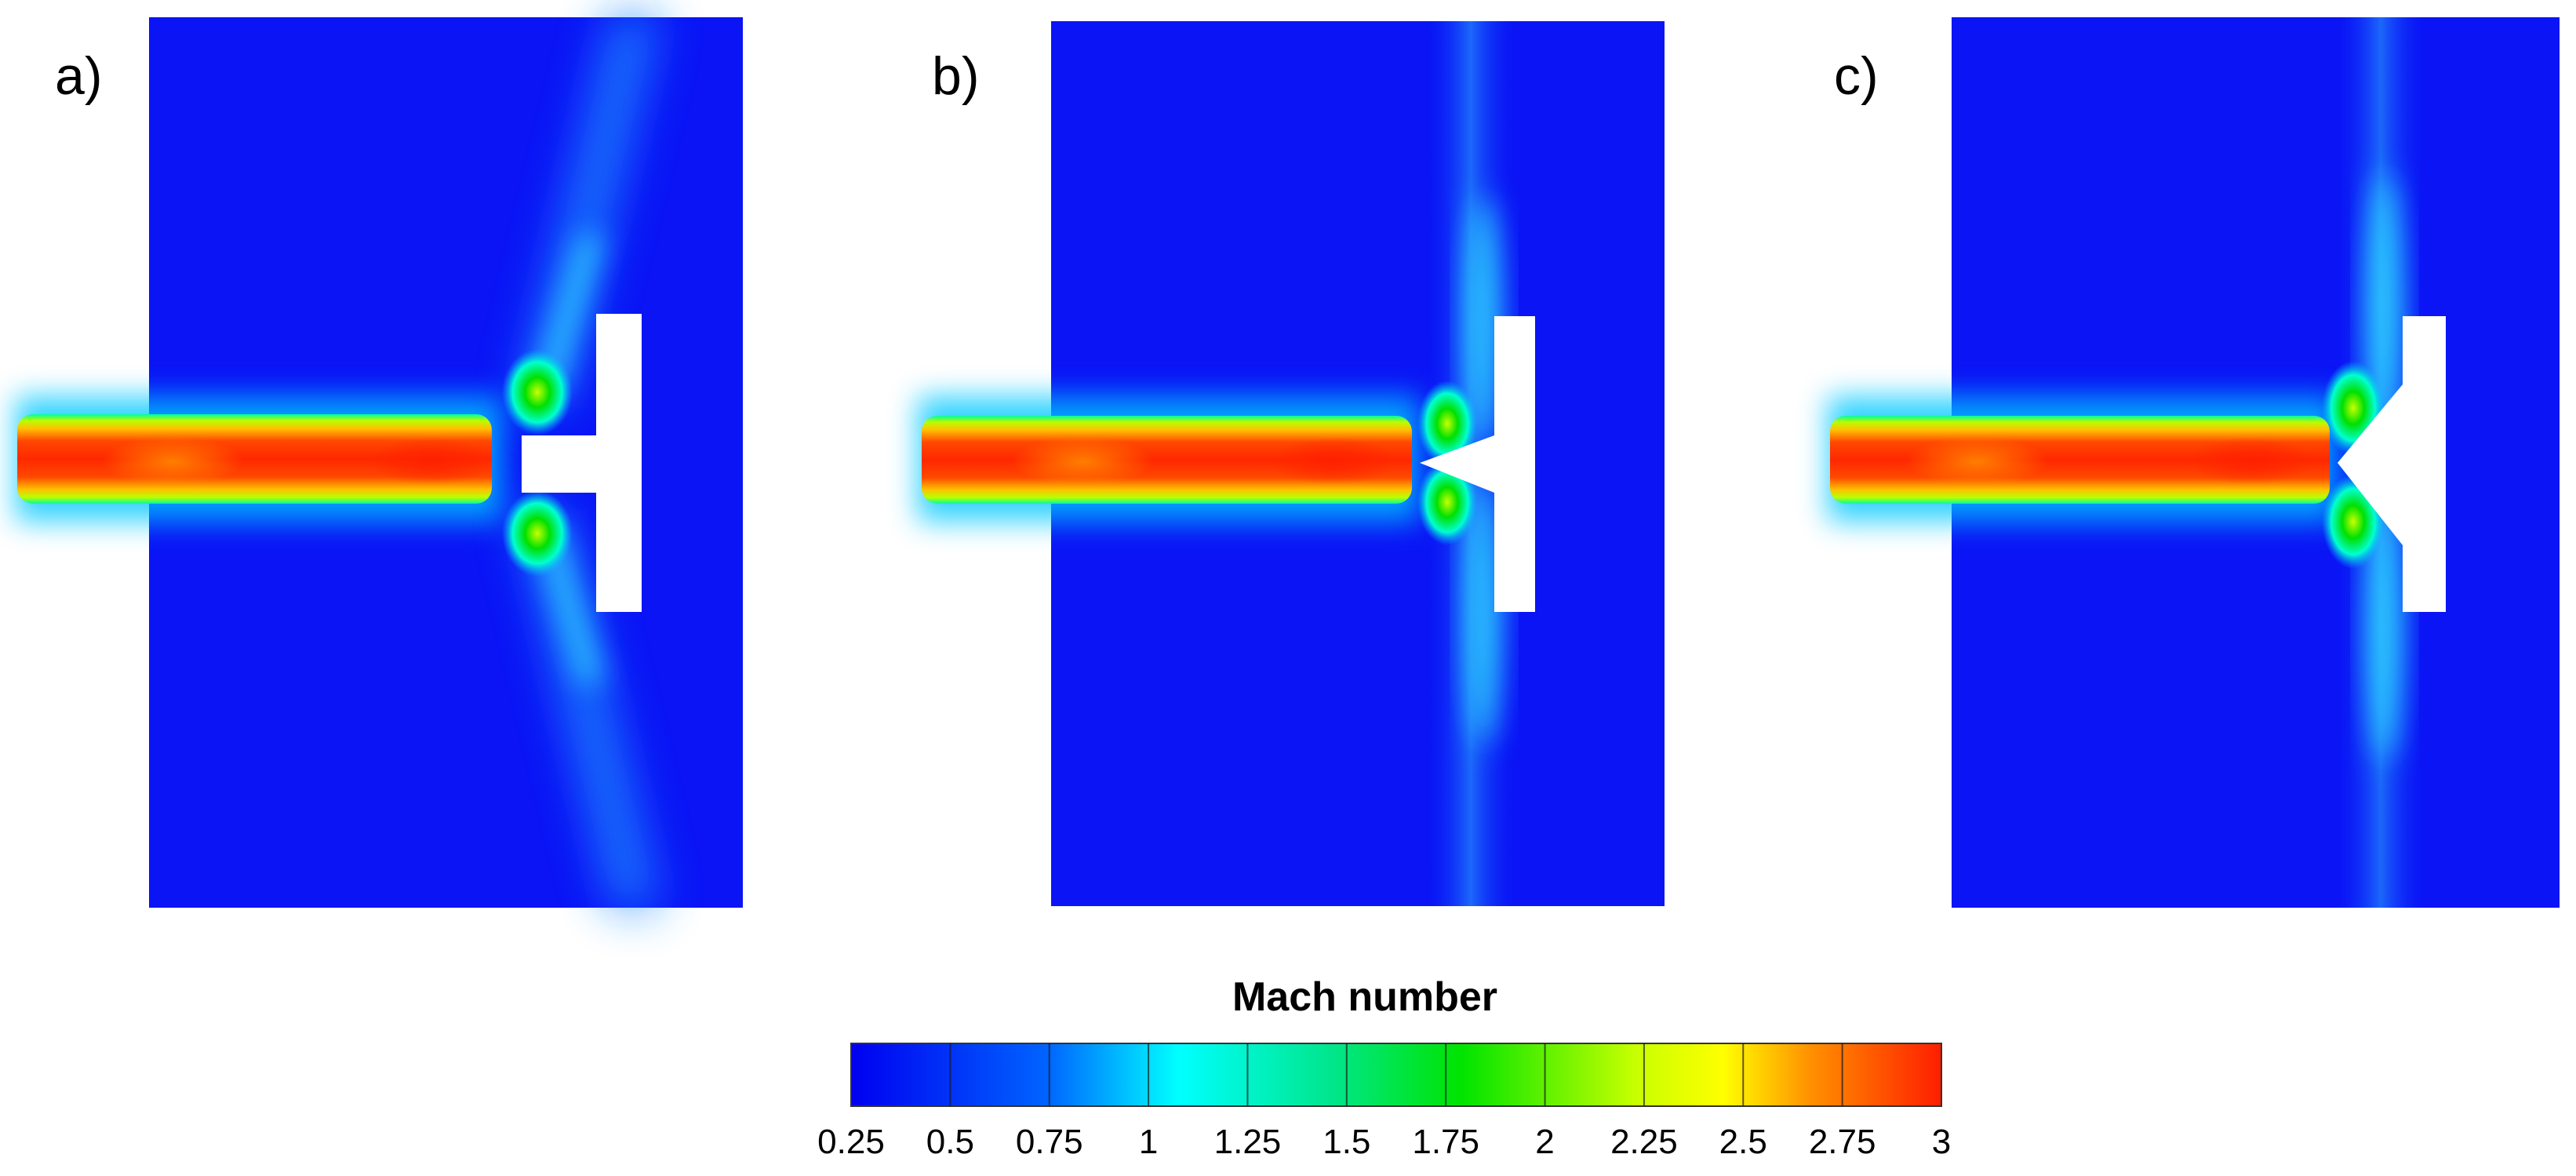  I want to click on colorbar-gradient, so click(1396, 1075).